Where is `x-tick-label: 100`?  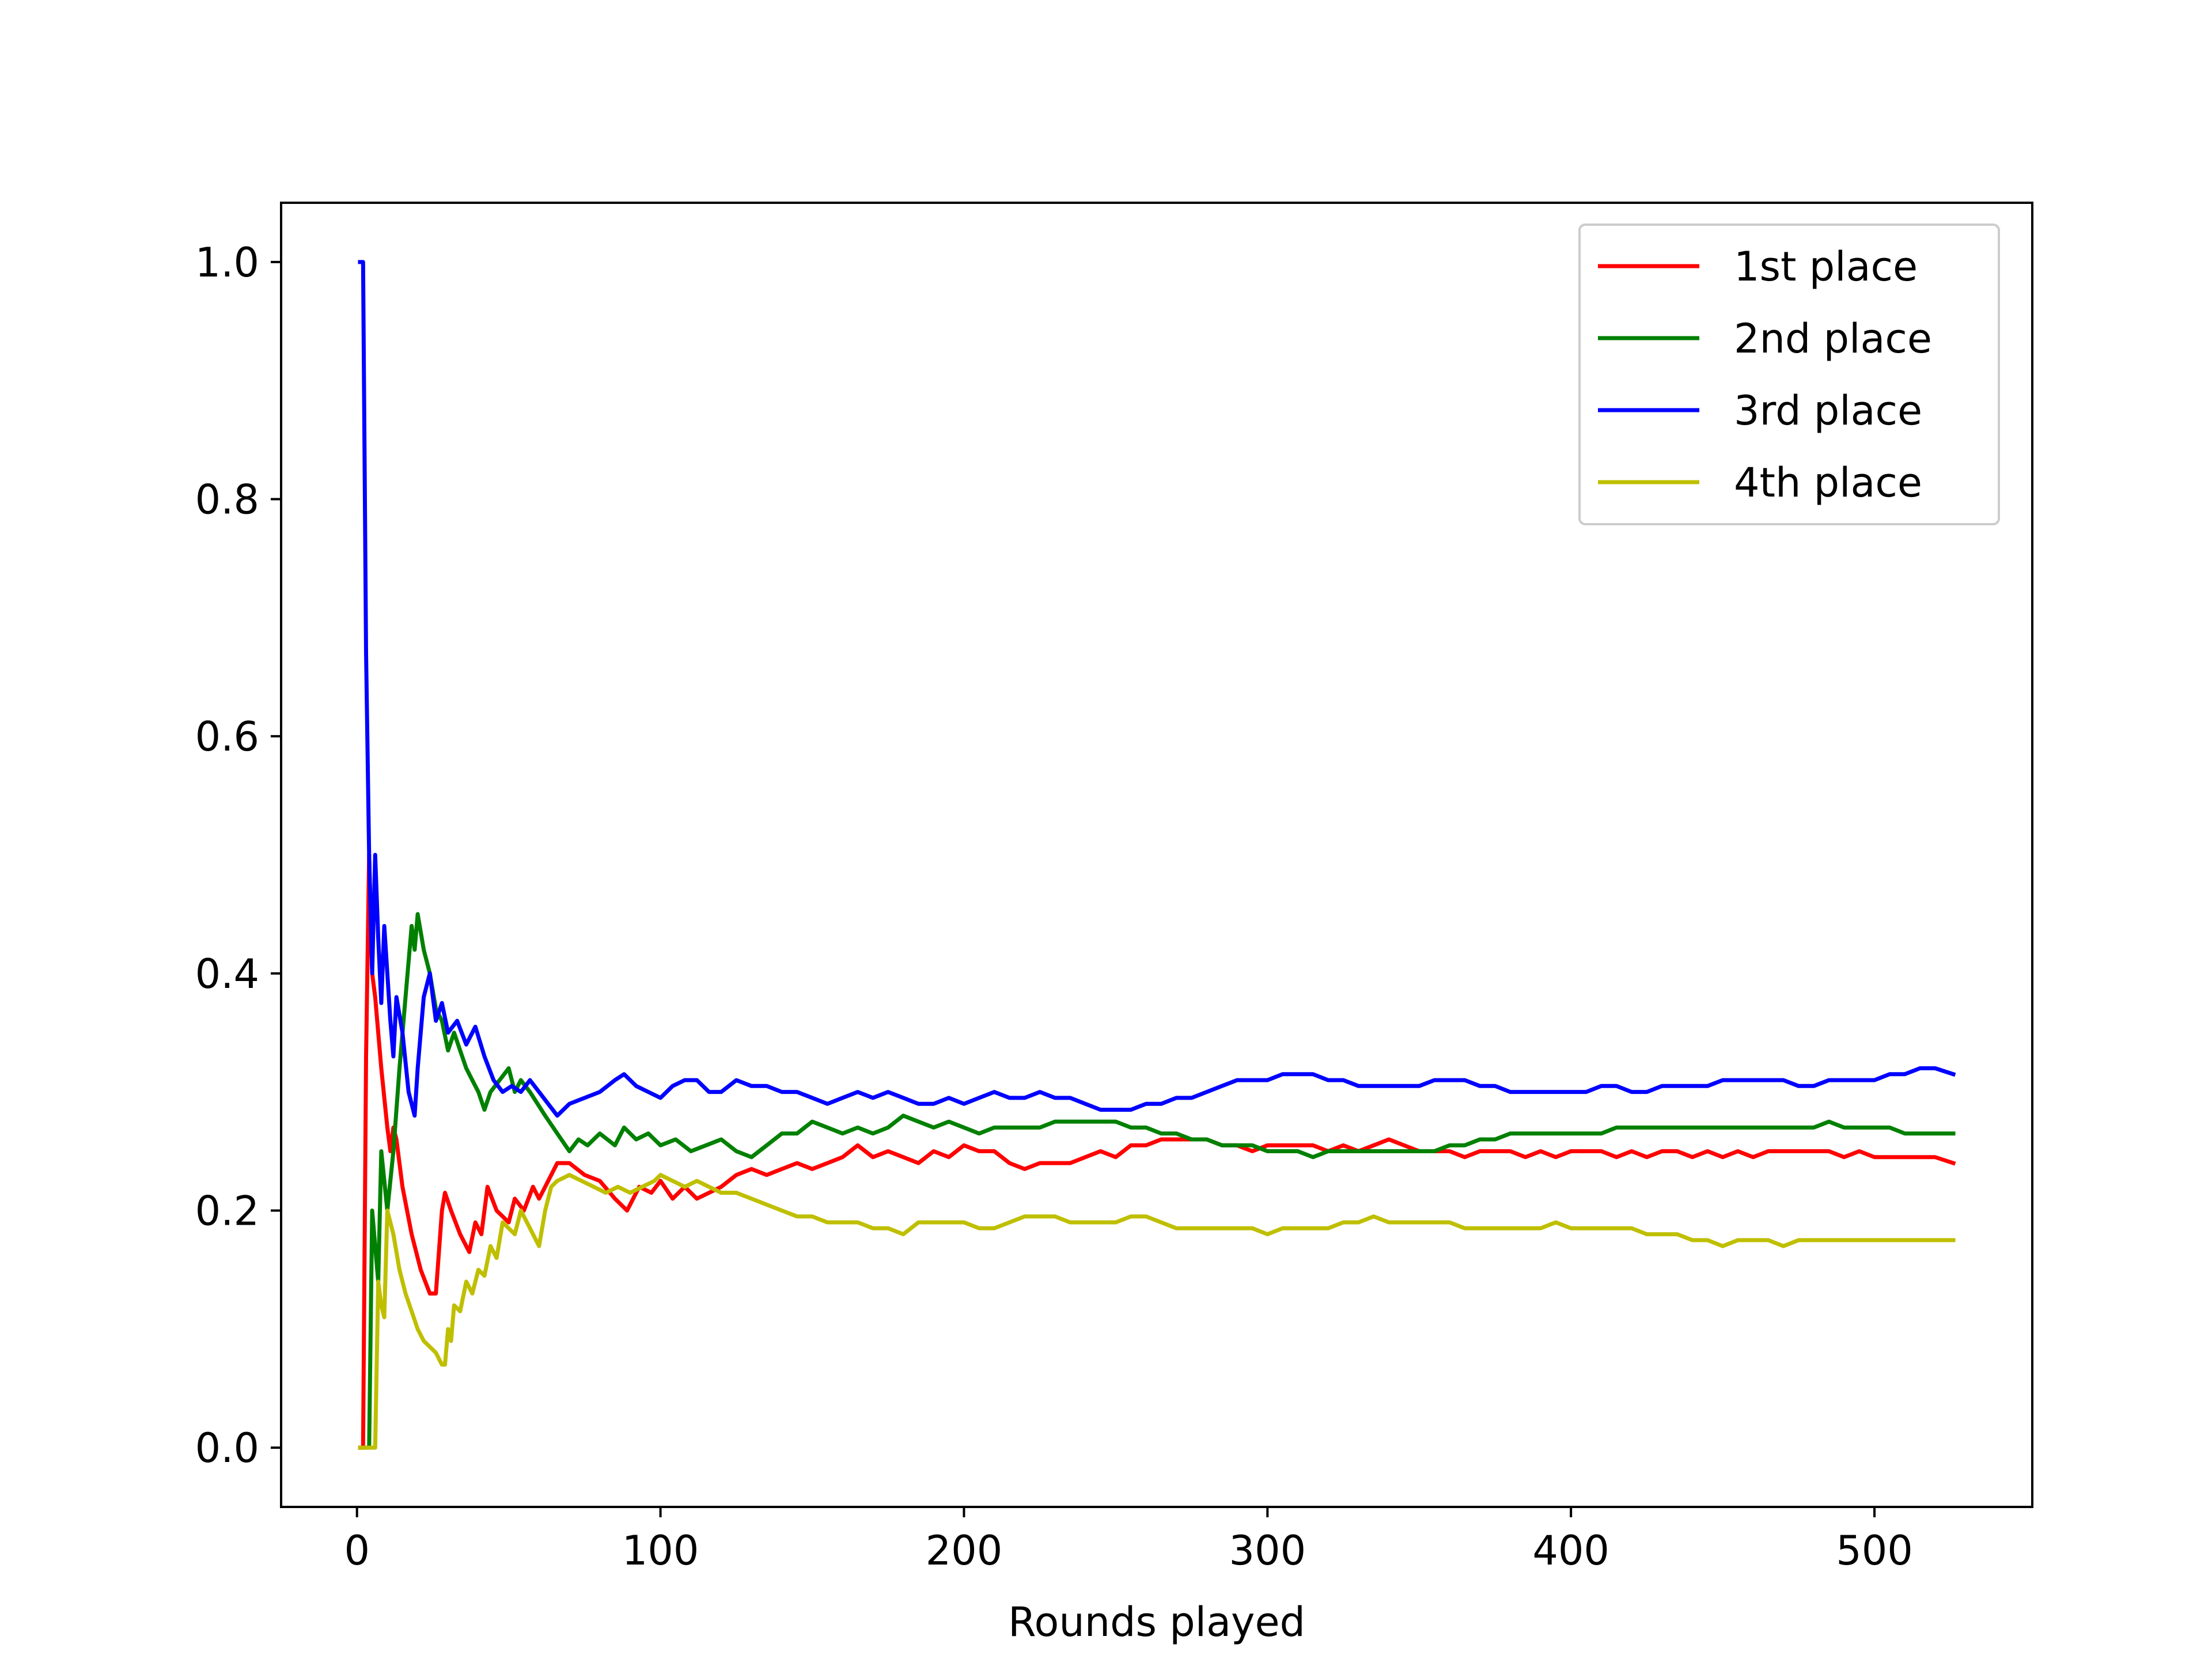 x-tick-label: 100 is located at coordinates (660, 1550).